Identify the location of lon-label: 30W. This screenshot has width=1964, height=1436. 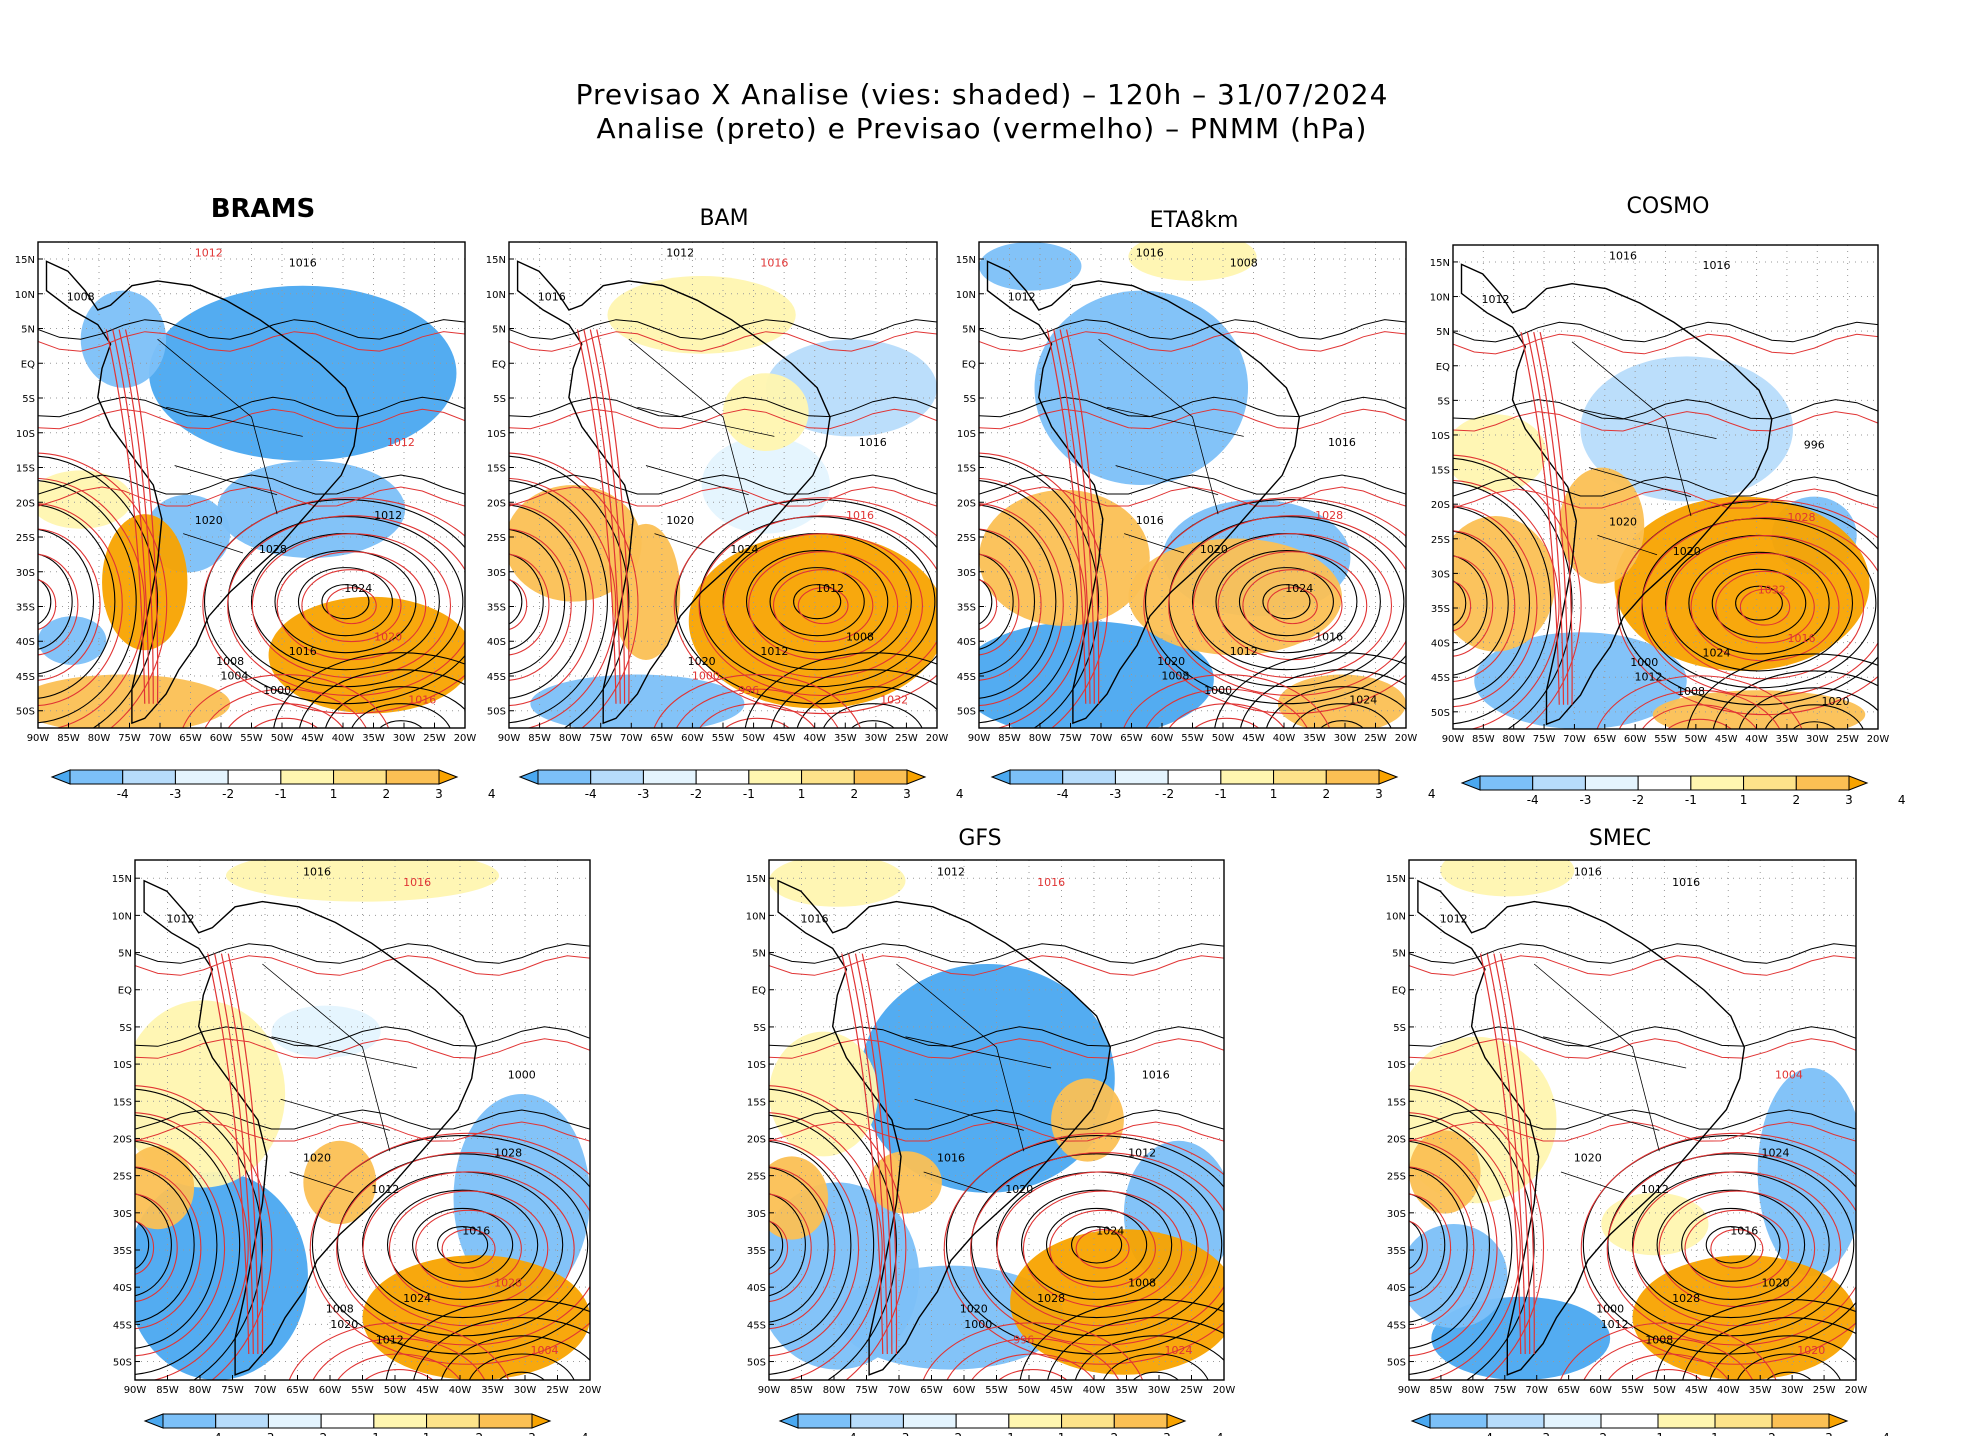
(876, 738).